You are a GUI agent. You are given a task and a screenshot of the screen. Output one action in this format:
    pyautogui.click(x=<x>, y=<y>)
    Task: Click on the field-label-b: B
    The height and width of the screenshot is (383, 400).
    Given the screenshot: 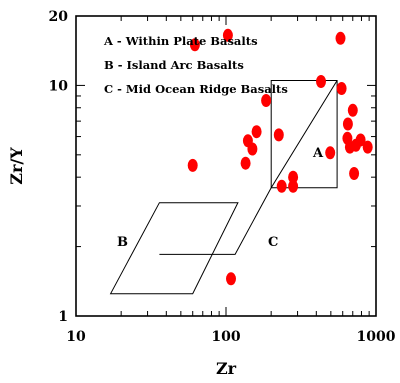 What is the action you would take?
    pyautogui.click(x=122, y=242)
    